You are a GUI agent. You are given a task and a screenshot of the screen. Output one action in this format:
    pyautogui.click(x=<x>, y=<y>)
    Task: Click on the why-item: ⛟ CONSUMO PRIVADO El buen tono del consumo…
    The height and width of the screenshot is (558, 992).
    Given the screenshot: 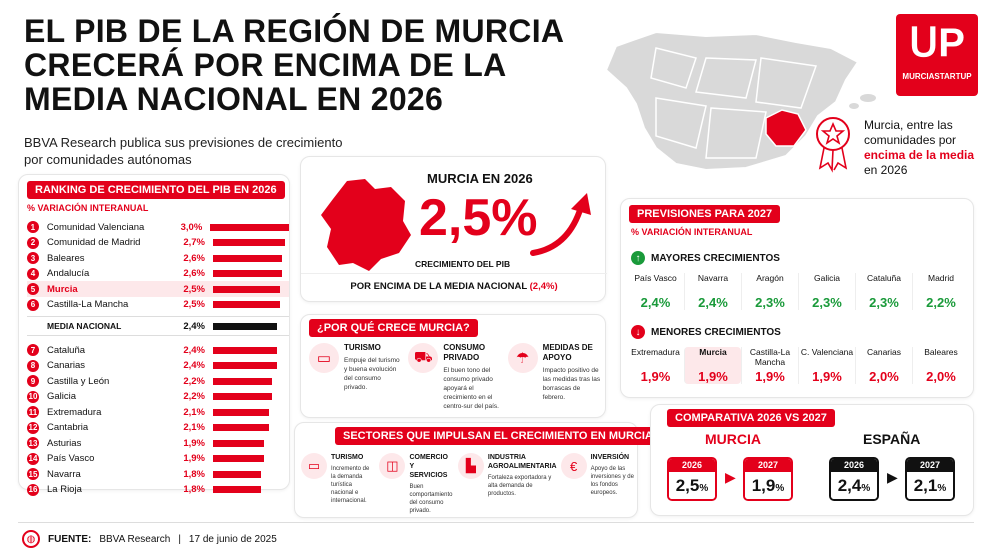 What is the action you would take?
    pyautogui.click(x=454, y=380)
    